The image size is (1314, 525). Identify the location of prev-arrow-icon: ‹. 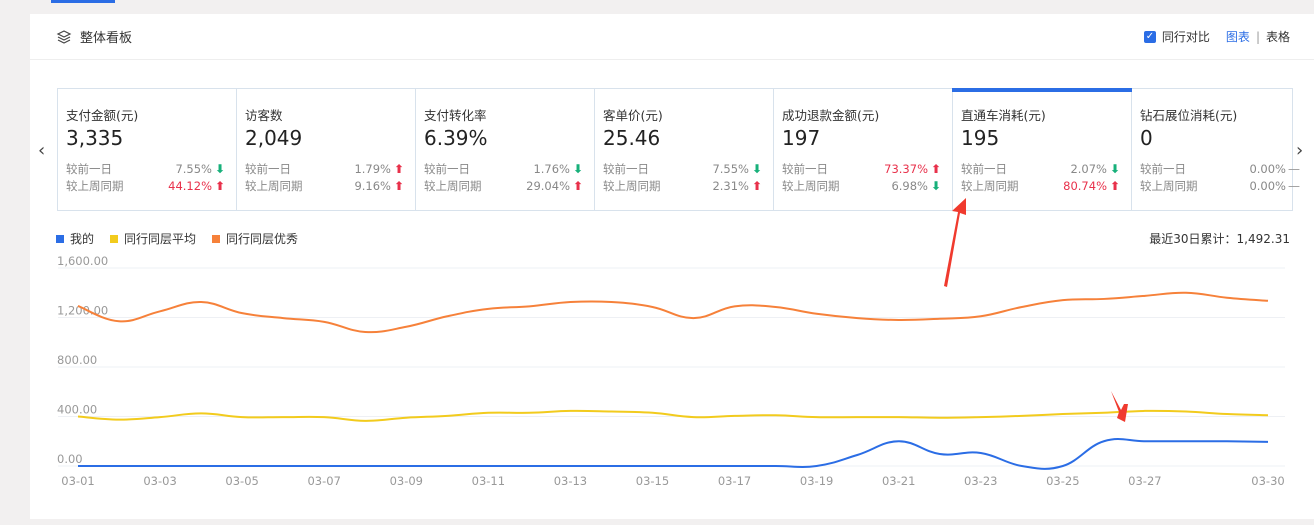
(42, 150).